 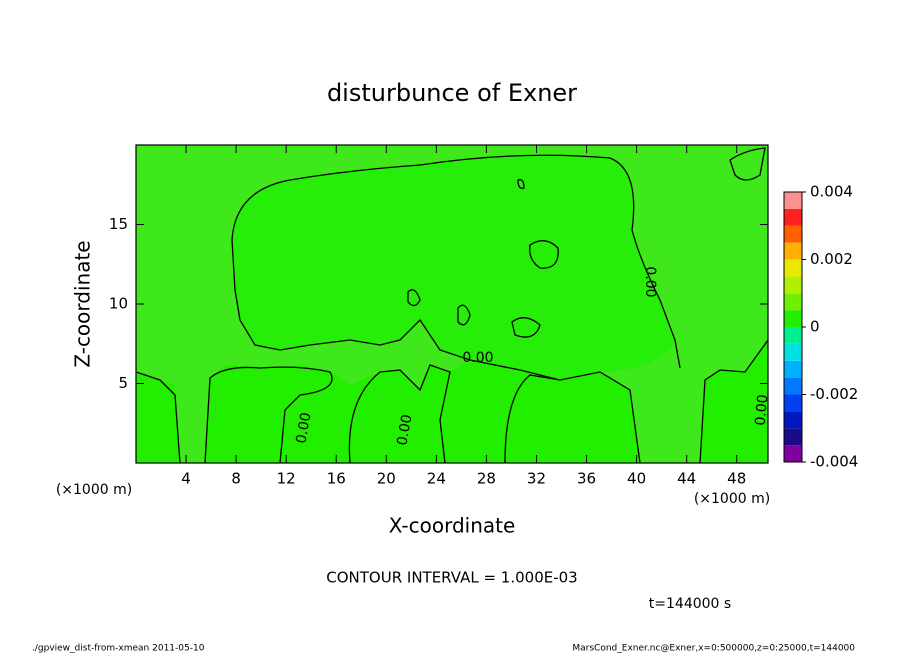 What do you see at coordinates (452, 526) in the screenshot?
I see `x-axis-label: X-coordinate` at bounding box center [452, 526].